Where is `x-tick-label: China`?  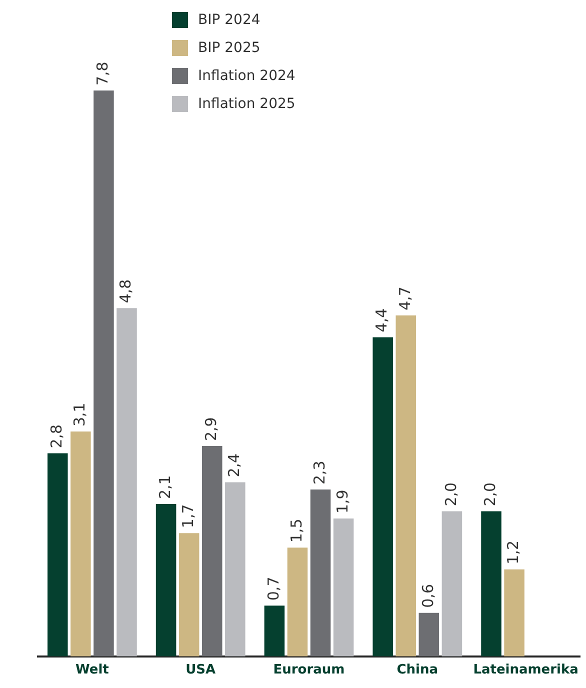
x-tick-label: China is located at coordinates (417, 670).